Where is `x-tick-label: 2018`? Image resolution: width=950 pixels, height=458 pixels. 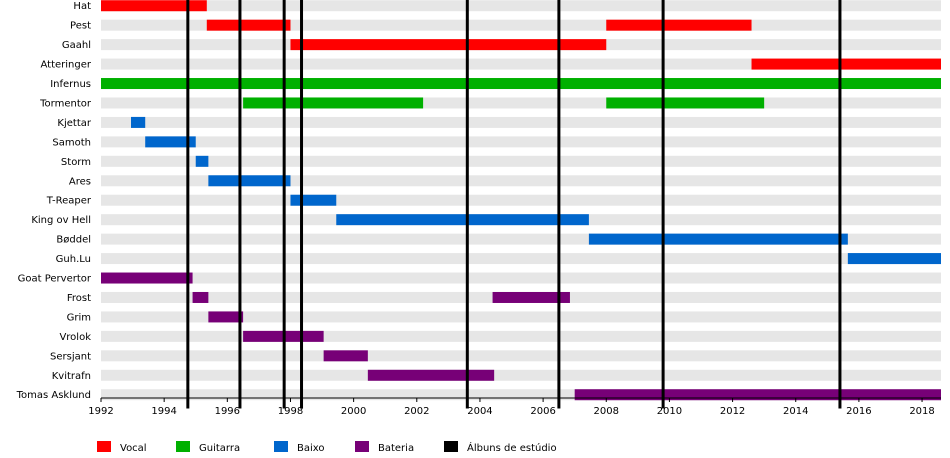 x-tick-label: 2018 is located at coordinates (921, 411).